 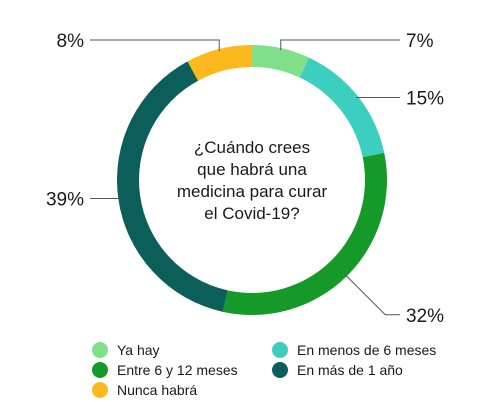 What do you see at coordinates (252, 147) in the screenshot?
I see `center-text-line: ¿Cuándo crees` at bounding box center [252, 147].